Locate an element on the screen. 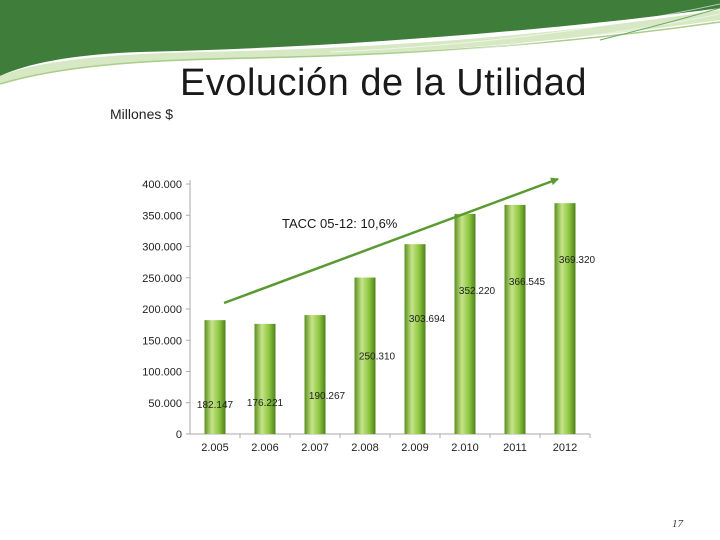 The height and width of the screenshot is (540, 720). x-tick-label: 2.007 is located at coordinates (315, 448).